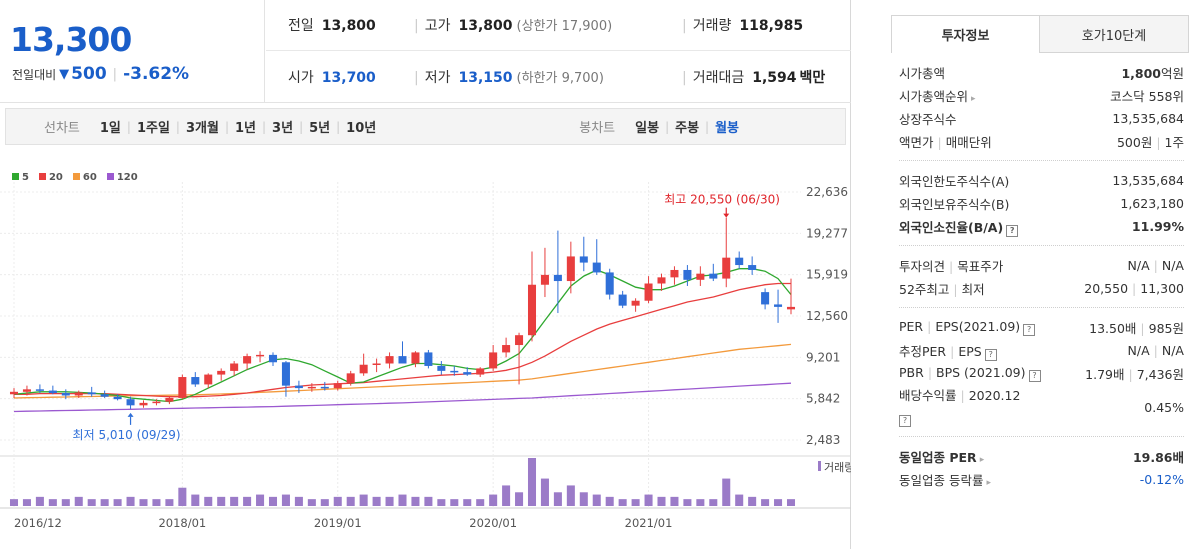 The image size is (1196, 549). Describe the element at coordinates (38, 523) in the screenshot. I see `x-tick-label: 2016/12` at that location.